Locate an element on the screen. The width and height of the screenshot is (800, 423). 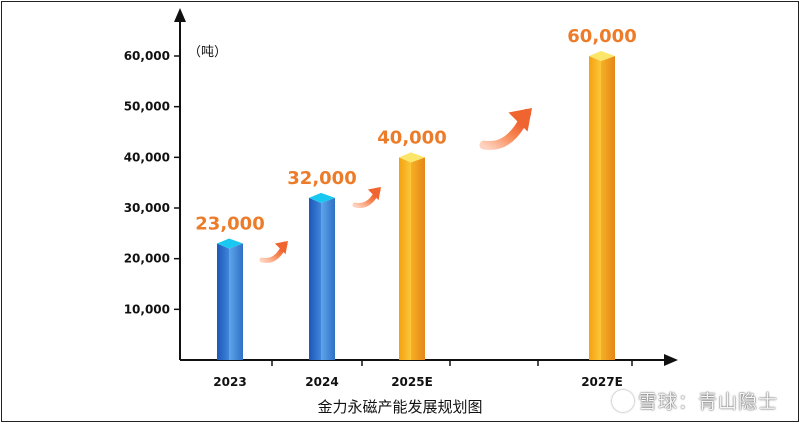
unit-label: （吨） is located at coordinates (207, 52).